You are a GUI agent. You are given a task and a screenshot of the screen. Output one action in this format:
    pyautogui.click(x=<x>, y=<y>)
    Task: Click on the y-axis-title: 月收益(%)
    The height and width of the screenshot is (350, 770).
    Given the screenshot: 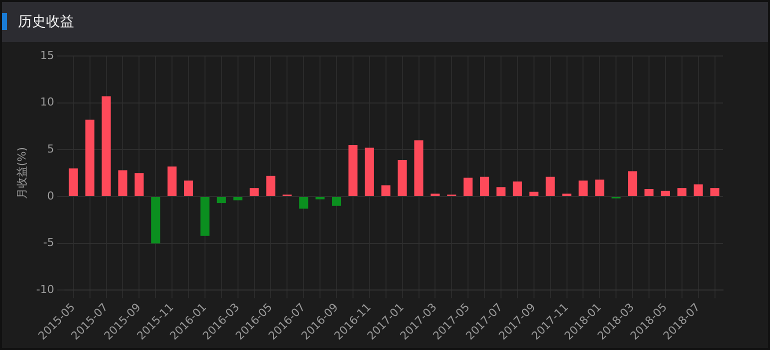 What is the action you would take?
    pyautogui.click(x=21, y=173)
    